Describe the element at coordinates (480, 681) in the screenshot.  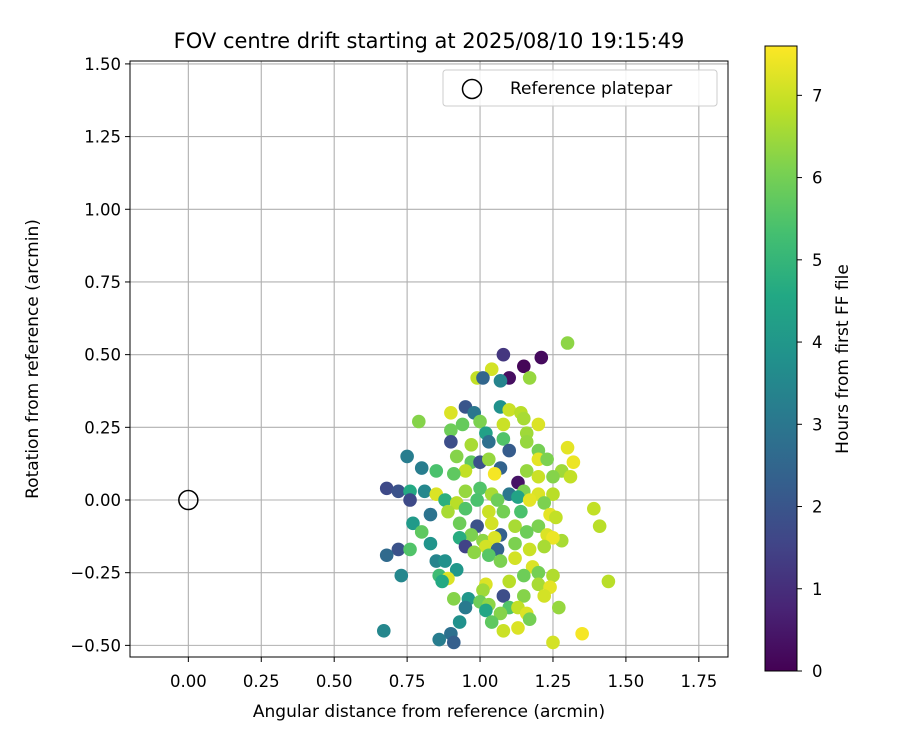
I see `x-tick-label: 1.00` at that location.